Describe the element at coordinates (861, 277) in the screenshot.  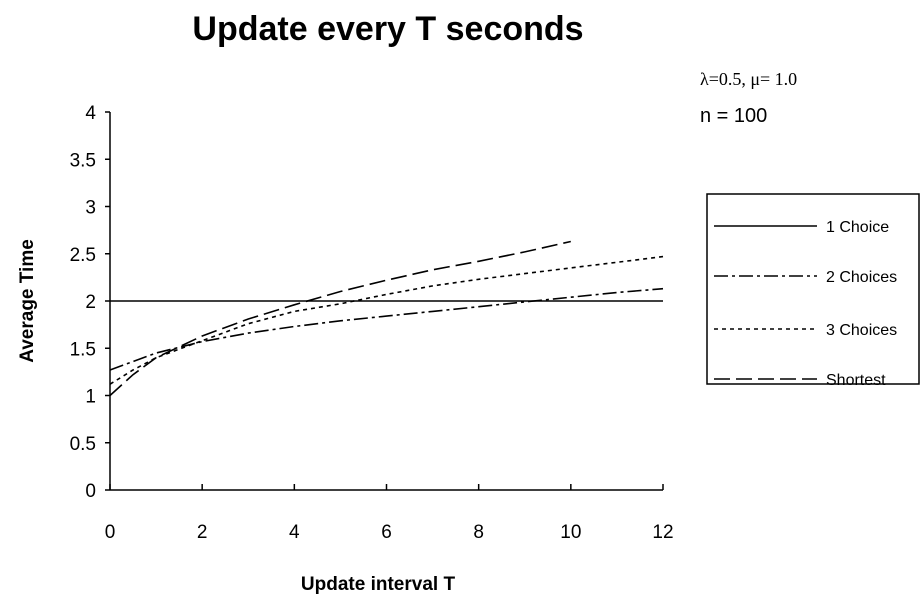
I see `legend-label: 2 Choices` at that location.